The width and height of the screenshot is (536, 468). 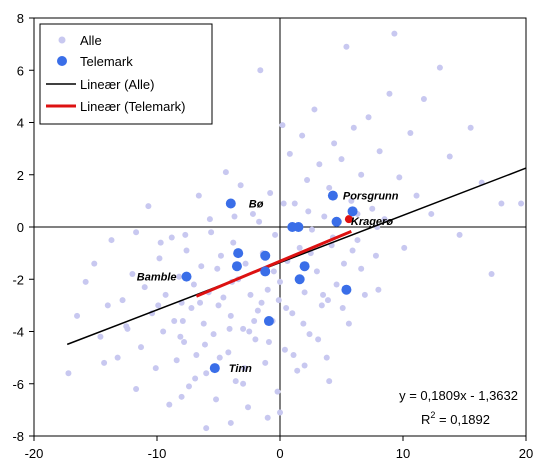 What do you see at coordinates (132, 106) in the screenshot?
I see `legend-label-trend-telemark: Lineær (Telemark)` at bounding box center [132, 106].